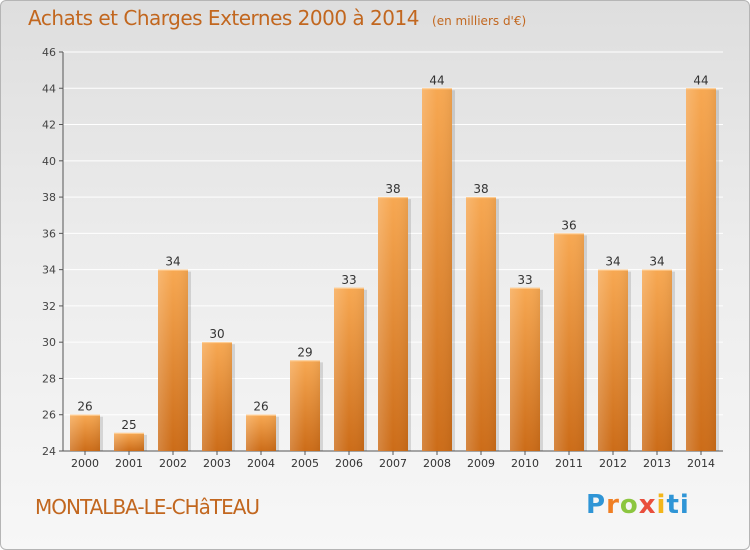  Describe the element at coordinates (638, 505) in the screenshot. I see `proxiti-logo: Proxiti` at that location.